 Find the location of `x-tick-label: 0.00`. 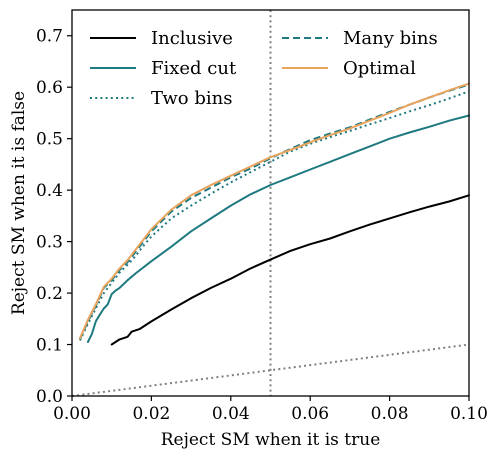

x-tick-label: 0.00 is located at coordinates (72, 414).